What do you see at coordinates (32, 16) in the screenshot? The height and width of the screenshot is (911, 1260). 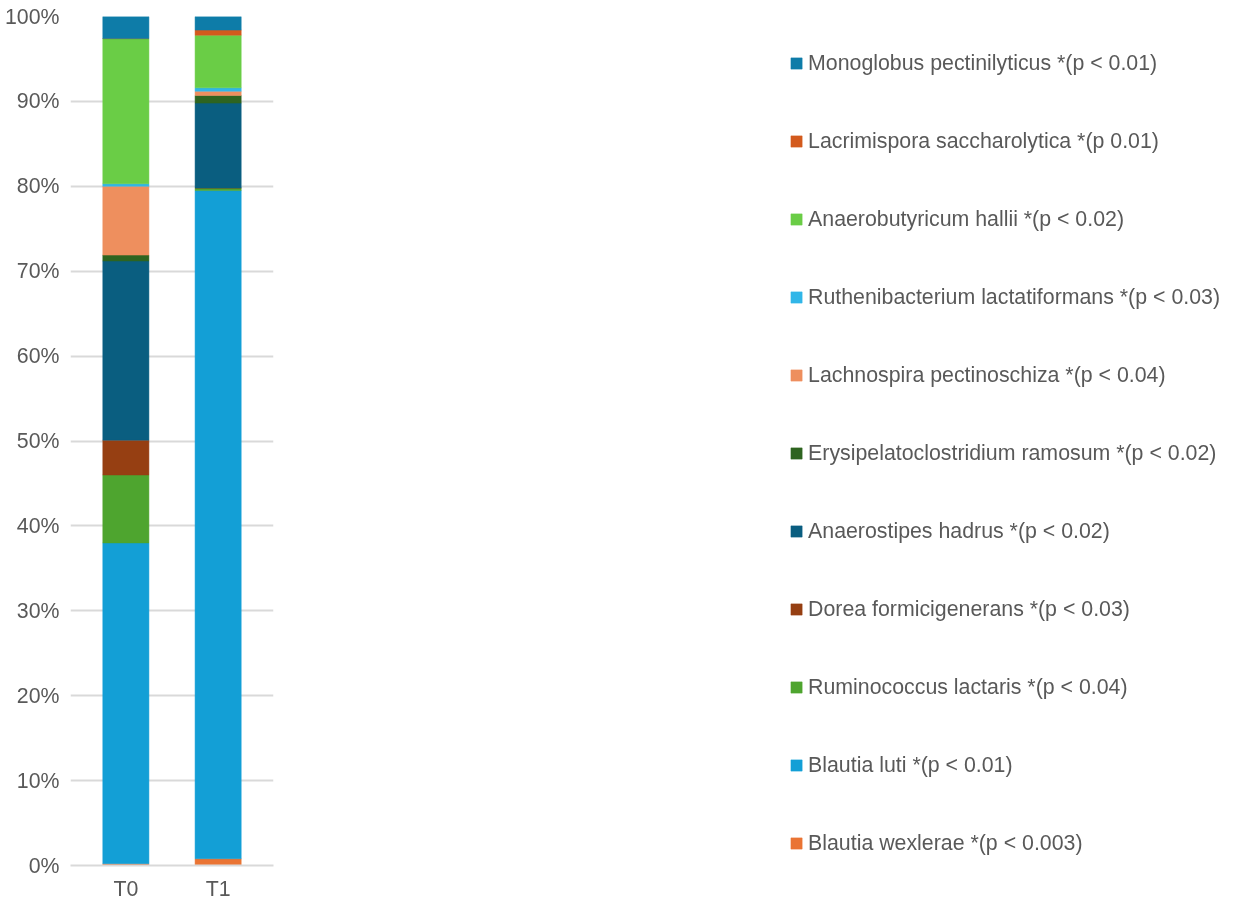 I see `y-tick-label: 100%` at bounding box center [32, 16].